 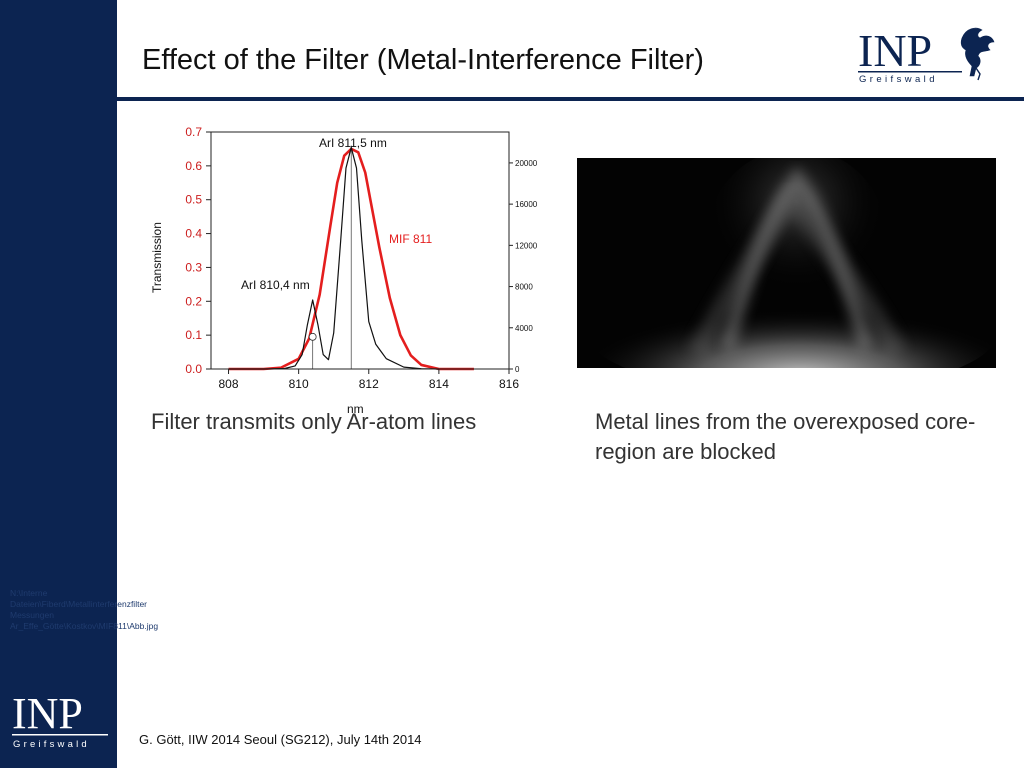 What do you see at coordinates (193, 267) in the screenshot?
I see `y-tick-label: 0.3` at bounding box center [193, 267].